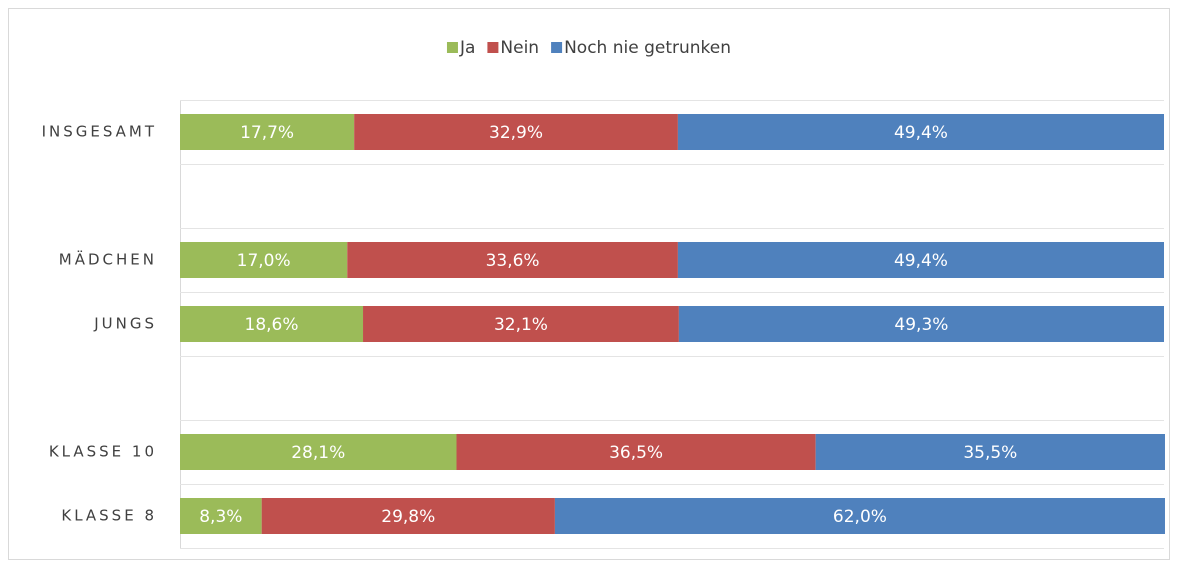 This screenshot has width=1178, height=567. I want to click on legend-label: Ja, so click(467, 48).